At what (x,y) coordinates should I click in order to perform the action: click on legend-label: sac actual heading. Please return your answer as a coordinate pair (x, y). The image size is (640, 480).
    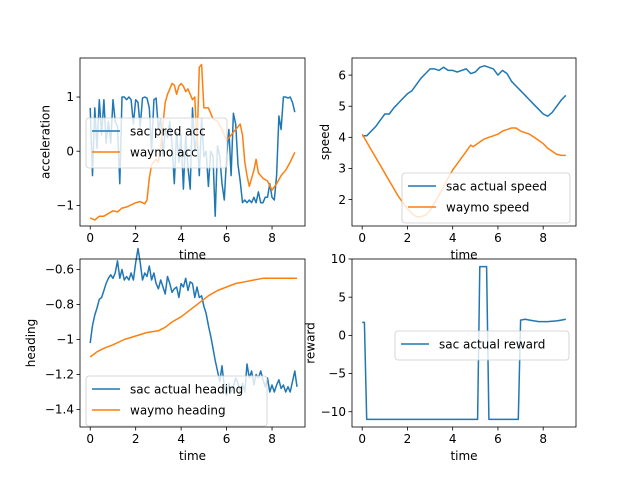
    Looking at the image, I should click on (186, 390).